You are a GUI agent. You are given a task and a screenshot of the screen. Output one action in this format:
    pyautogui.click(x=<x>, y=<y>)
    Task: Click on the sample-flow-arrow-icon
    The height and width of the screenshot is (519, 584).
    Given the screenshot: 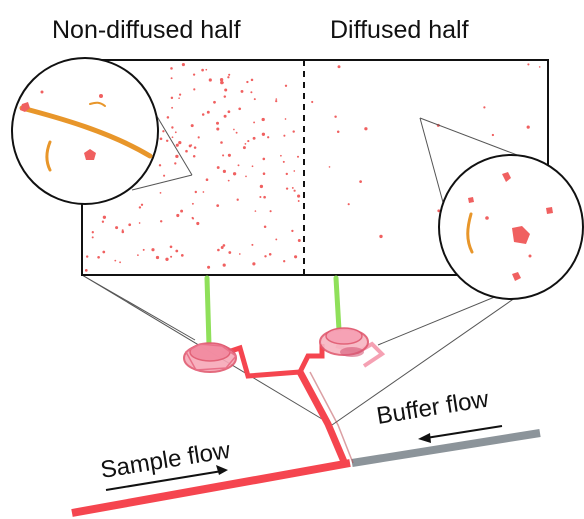 What is the action you would take?
    pyautogui.click(x=166, y=478)
    